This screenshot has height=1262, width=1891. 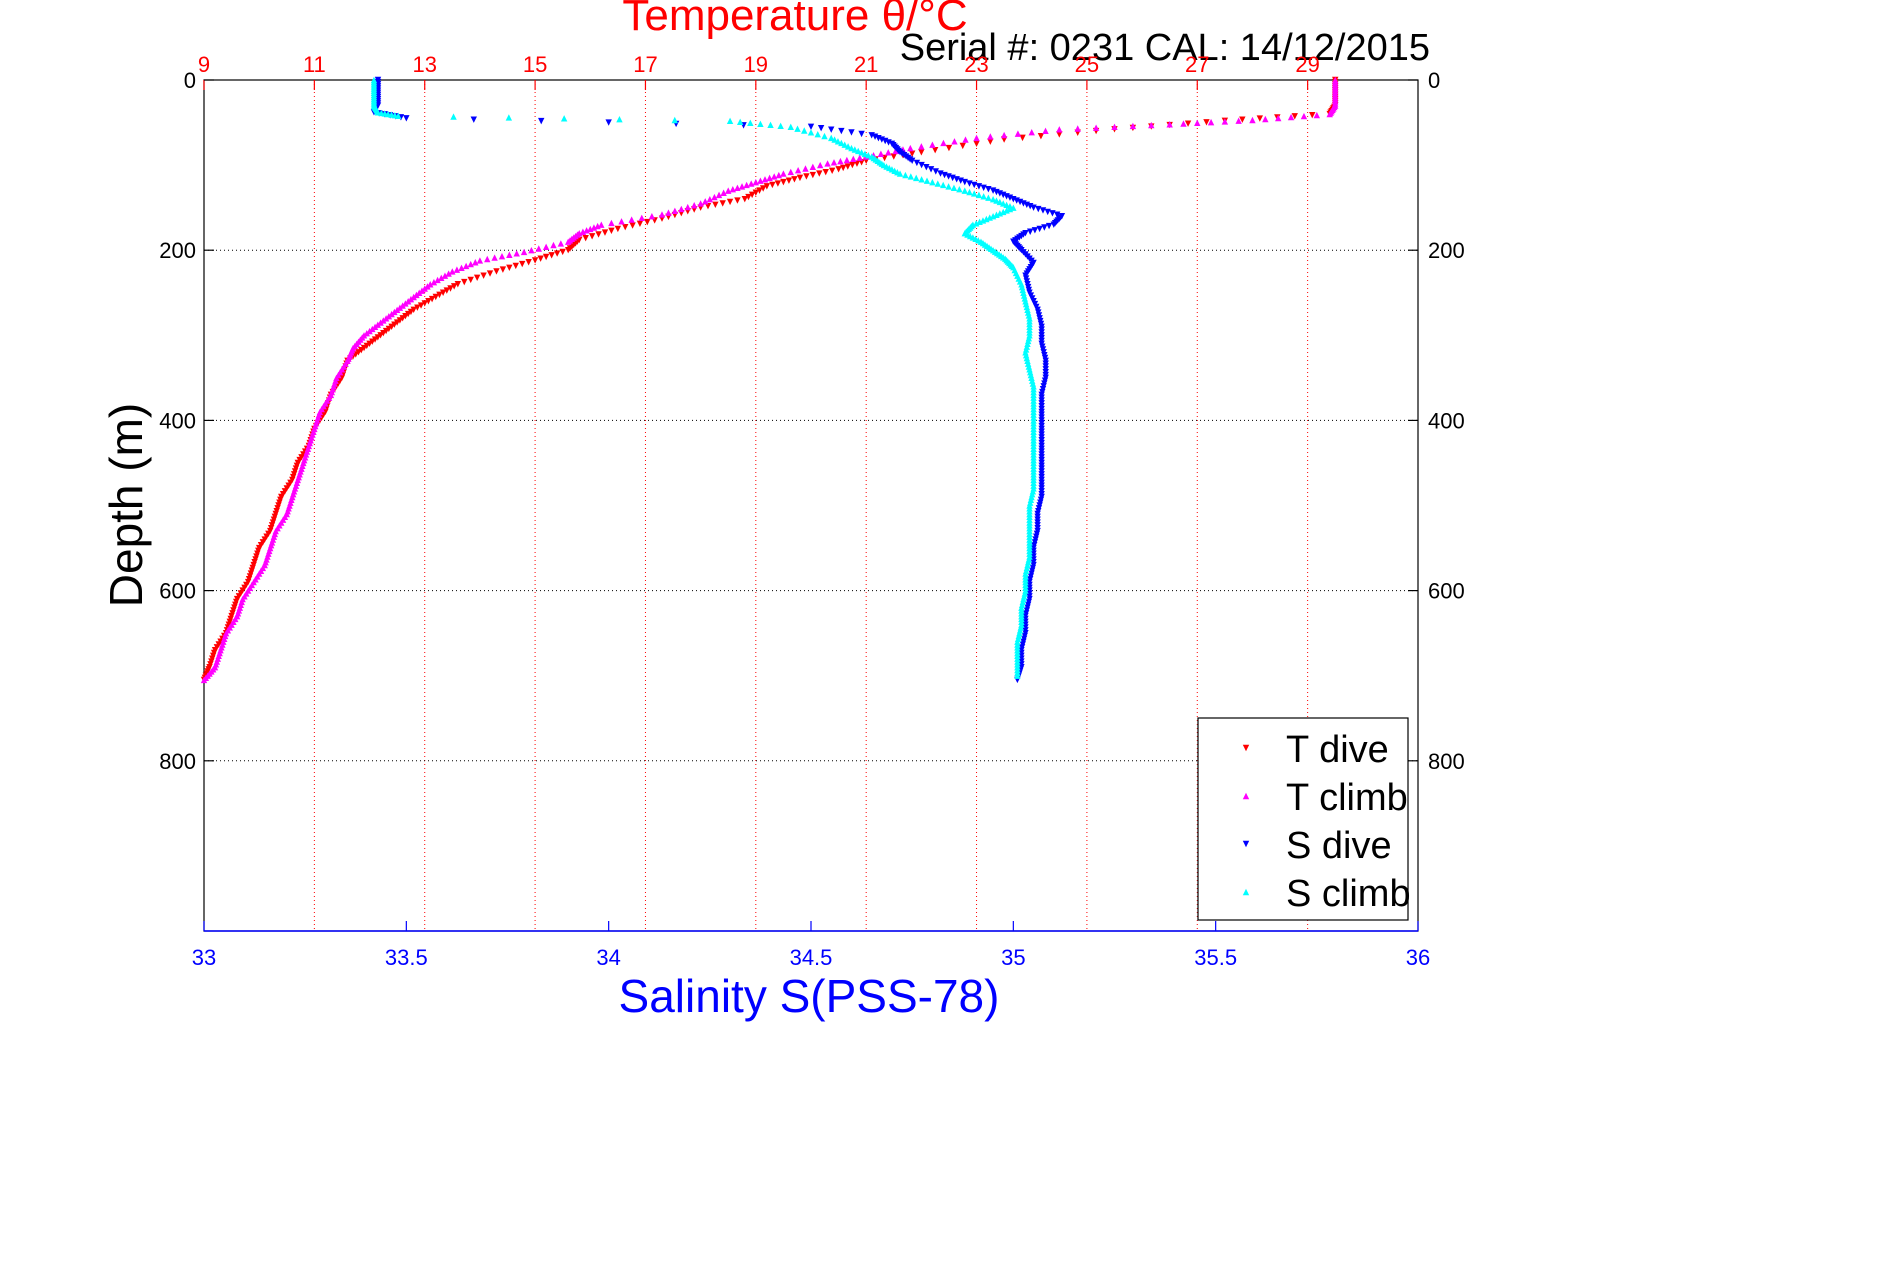 What do you see at coordinates (424, 64) in the screenshot?
I see `temperature-tick-label: 13` at bounding box center [424, 64].